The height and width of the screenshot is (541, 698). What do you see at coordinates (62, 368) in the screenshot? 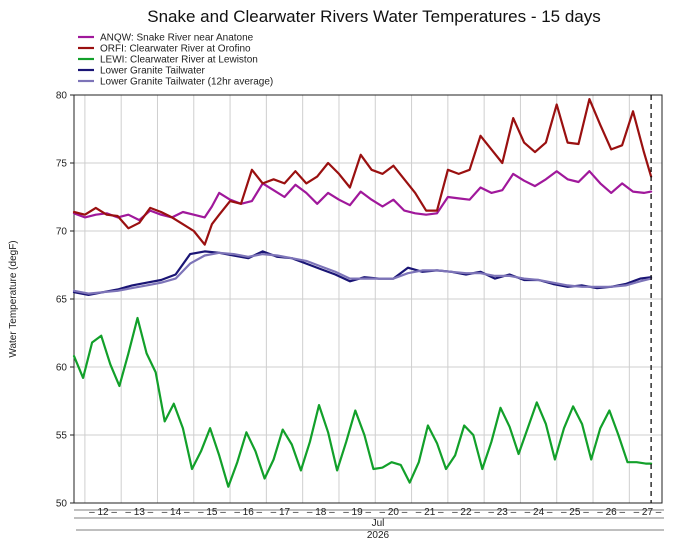
I see `y-tick-label-2: 60` at bounding box center [62, 368].